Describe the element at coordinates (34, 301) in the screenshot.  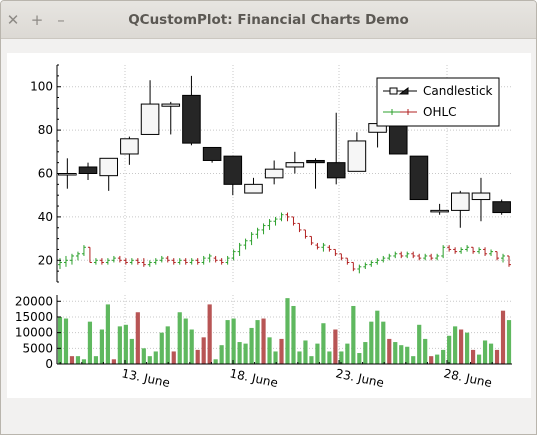
I see `volume-y-tick-label: 20000` at that location.